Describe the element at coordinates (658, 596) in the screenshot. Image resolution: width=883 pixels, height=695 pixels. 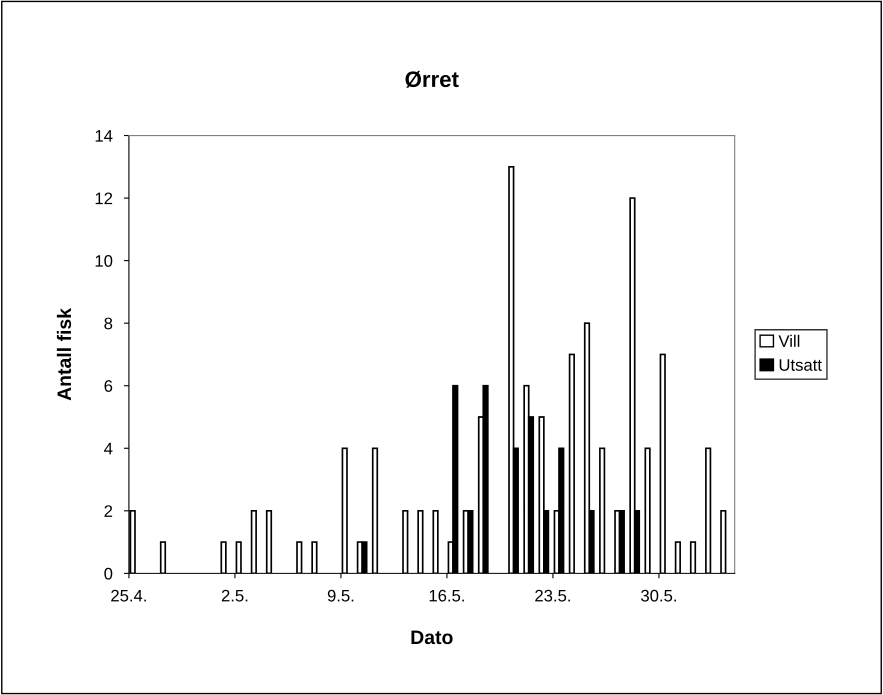
I see `x-tick-label: 30.5.` at that location.